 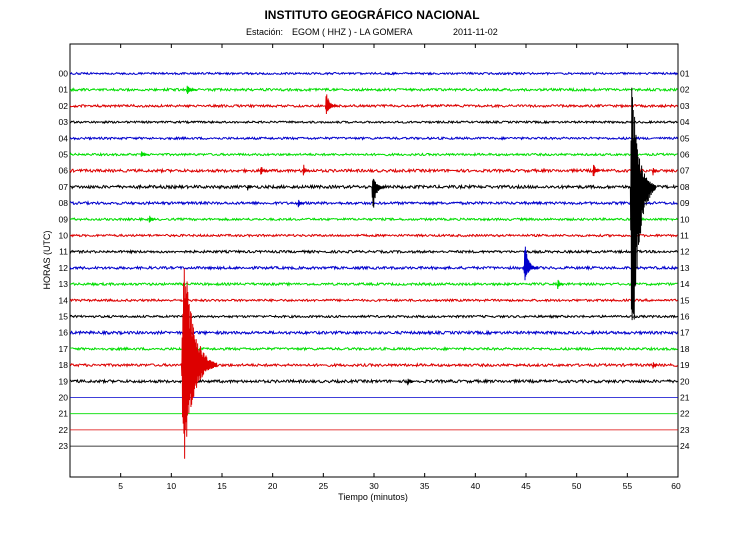 What do you see at coordinates (222, 486) in the screenshot?
I see `x-tick-label: 15` at bounding box center [222, 486].